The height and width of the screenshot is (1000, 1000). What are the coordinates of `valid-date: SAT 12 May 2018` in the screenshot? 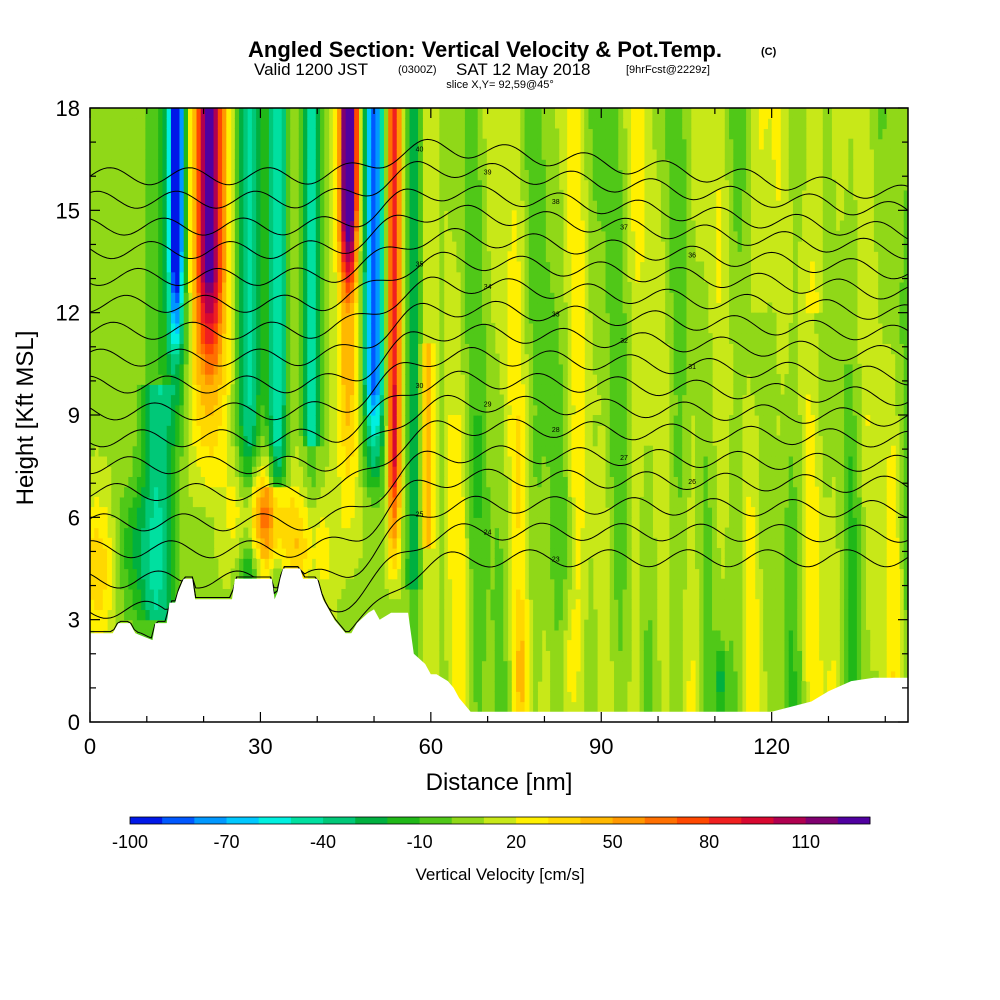 It's located at (523, 69).